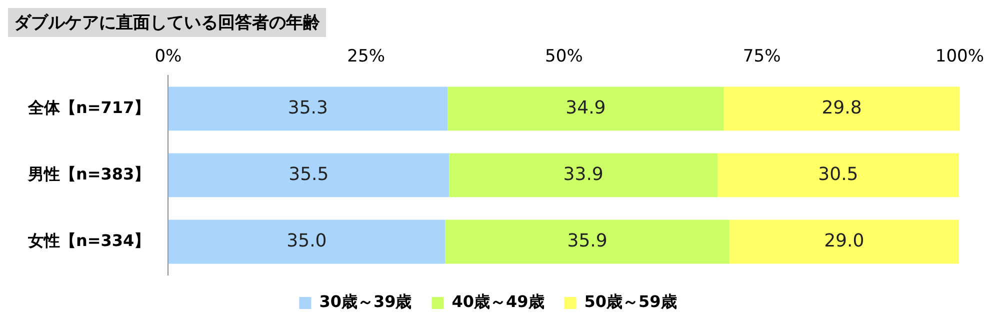  I want to click on y-tick-label: 男性【n=383】, so click(88, 174).